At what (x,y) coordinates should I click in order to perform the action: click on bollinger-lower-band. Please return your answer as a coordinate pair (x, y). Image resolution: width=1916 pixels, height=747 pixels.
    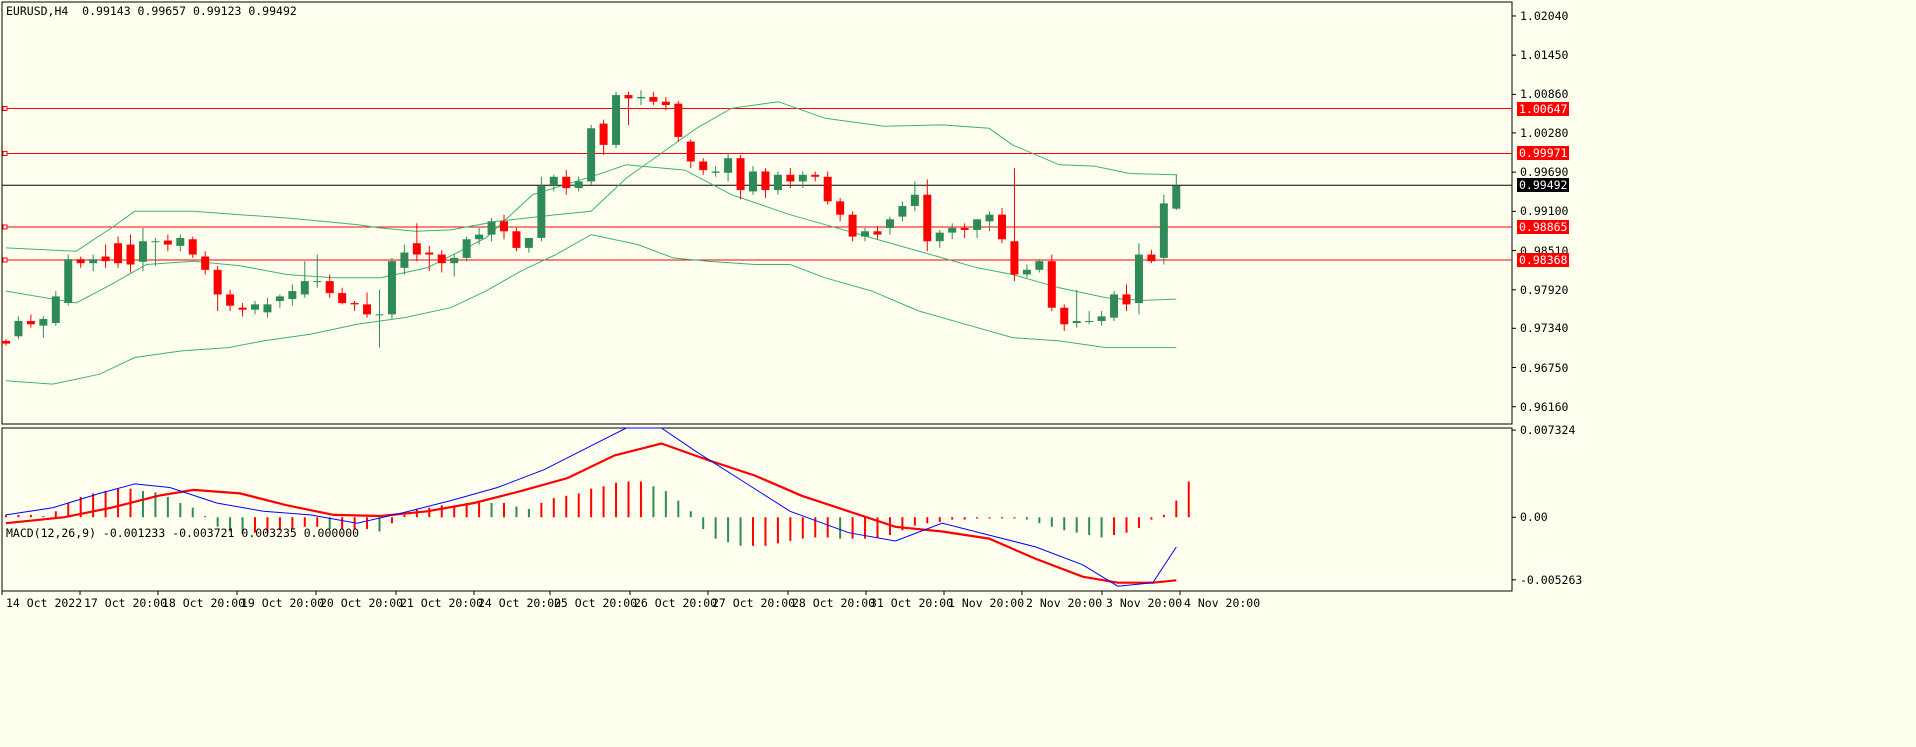
    Looking at the image, I should click on (591, 309).